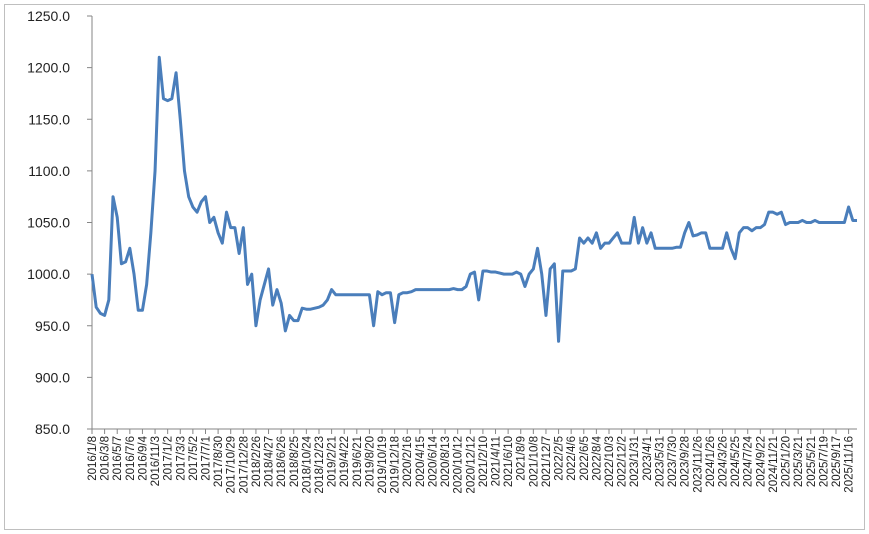 The height and width of the screenshot is (534, 869). What do you see at coordinates (635, 461) in the screenshot?
I see `x-tick-label: 2023/1/31` at bounding box center [635, 461].